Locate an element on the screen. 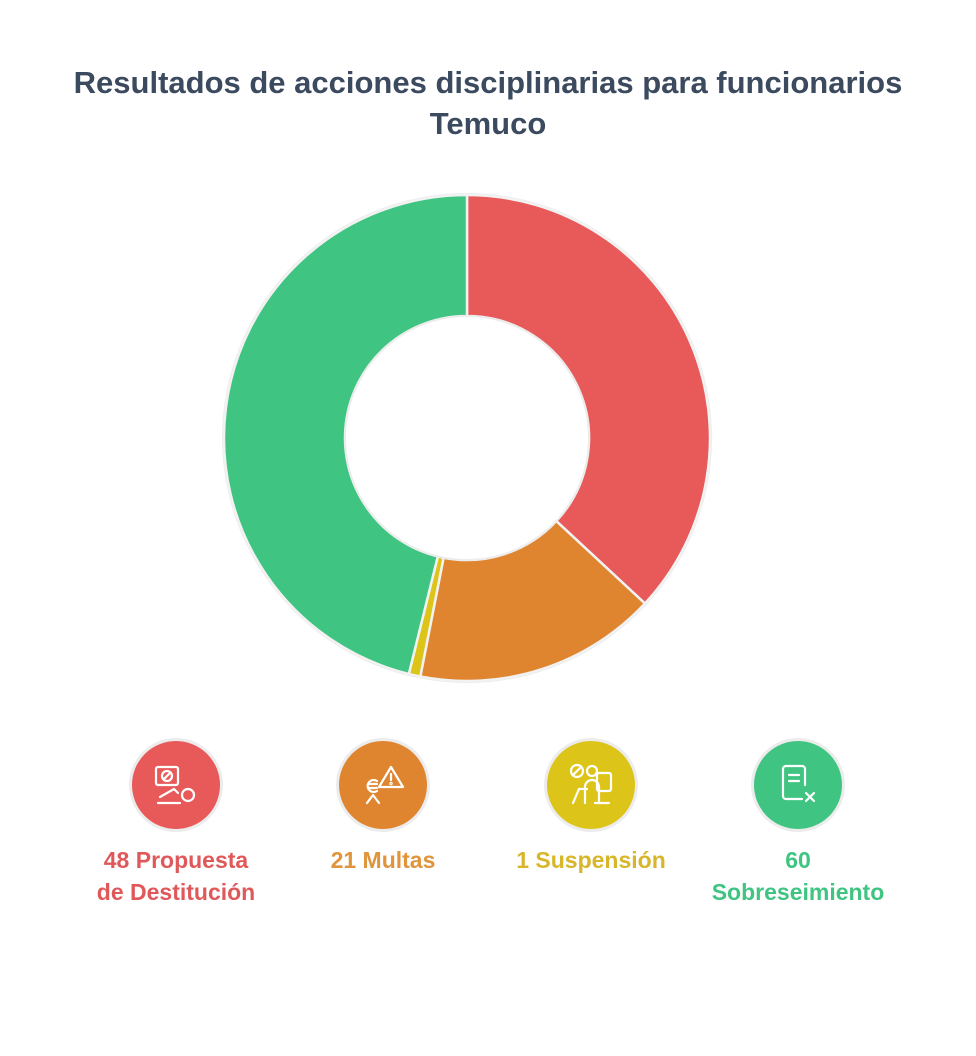  dismissal-icon is located at coordinates (175, 785).